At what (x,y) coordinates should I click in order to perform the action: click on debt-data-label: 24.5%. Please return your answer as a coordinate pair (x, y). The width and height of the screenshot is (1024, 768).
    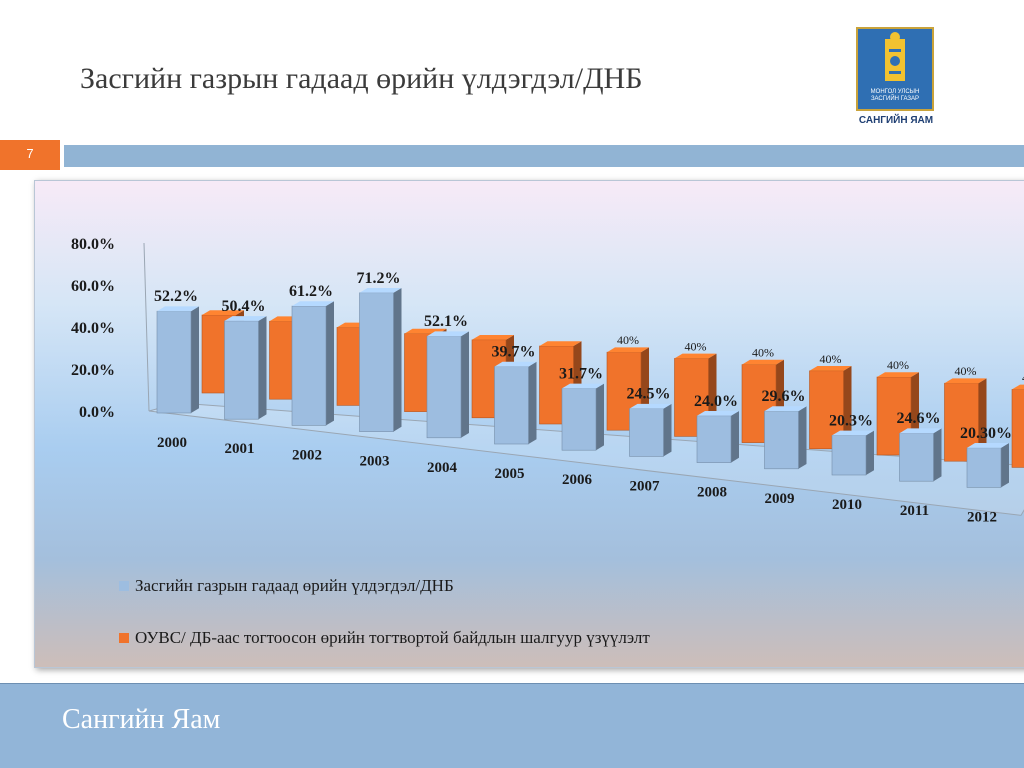
    Looking at the image, I should click on (649, 394).